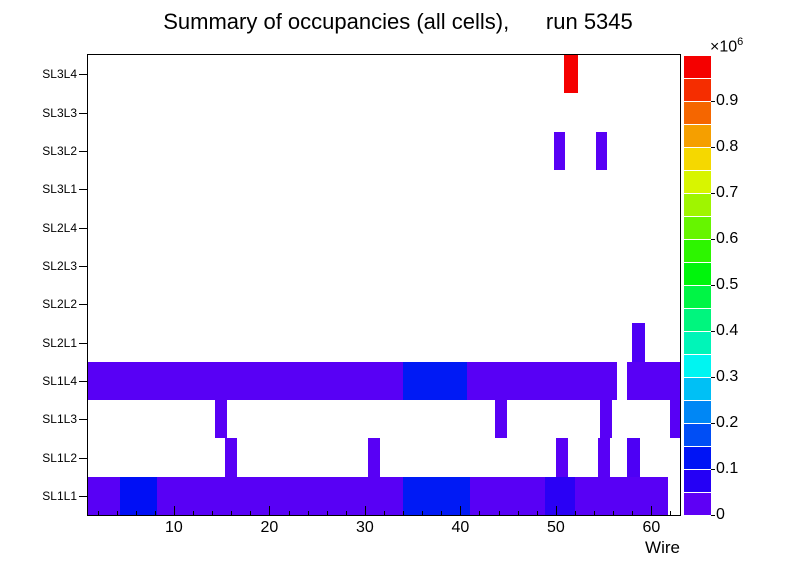 The height and width of the screenshot is (572, 796). I want to click on x-axis-title: Wire, so click(662, 547).